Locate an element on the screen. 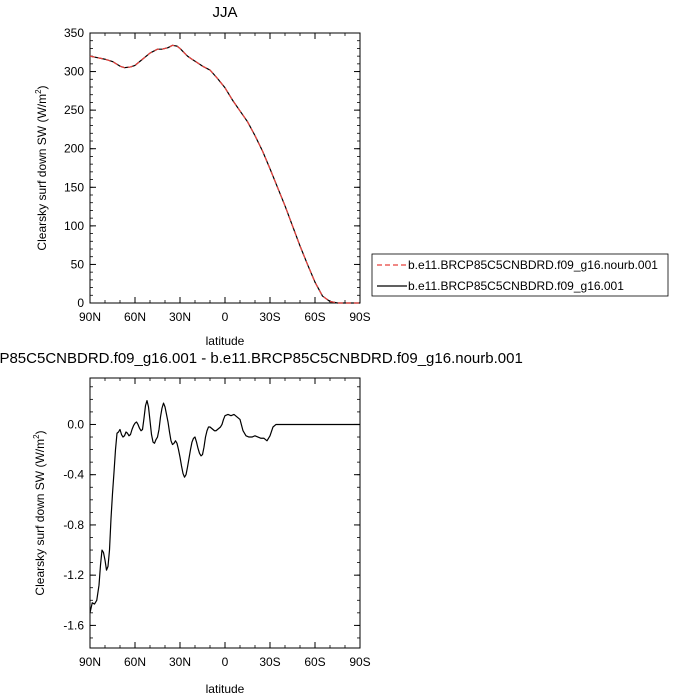 The width and height of the screenshot is (700, 700). chart-bottom-series is located at coordinates (224, 506).